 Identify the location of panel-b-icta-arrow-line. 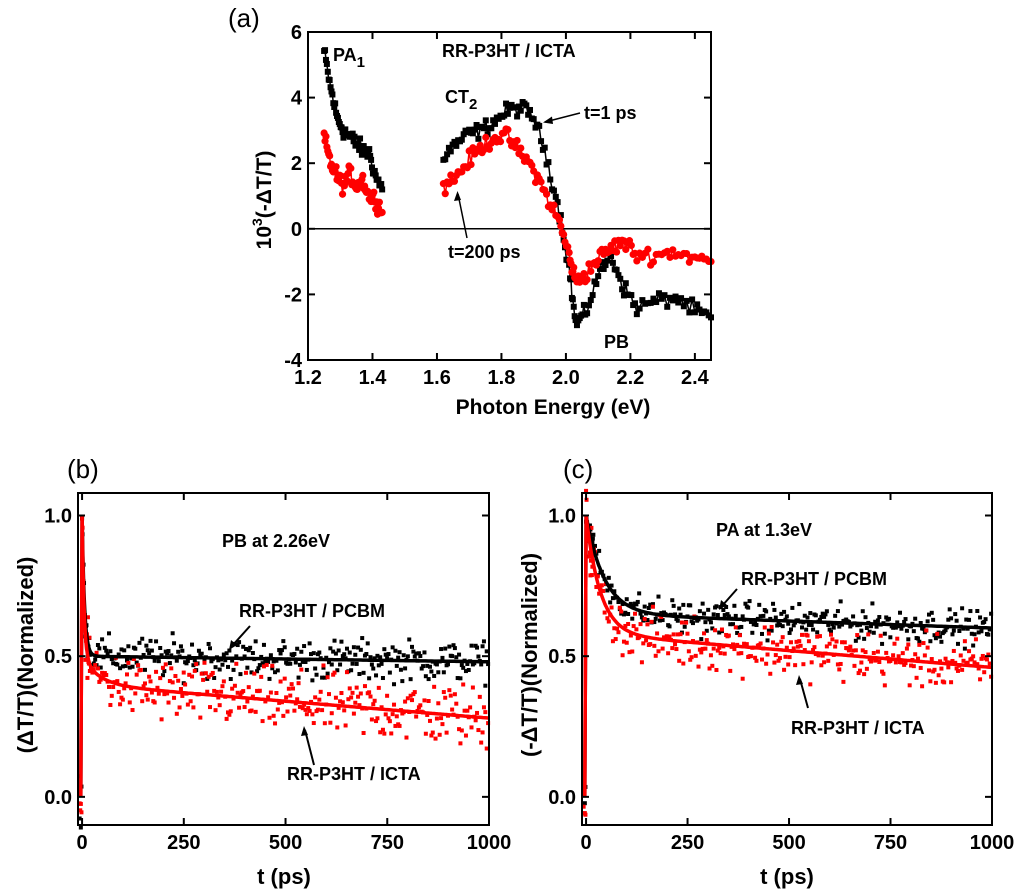
(309, 747).